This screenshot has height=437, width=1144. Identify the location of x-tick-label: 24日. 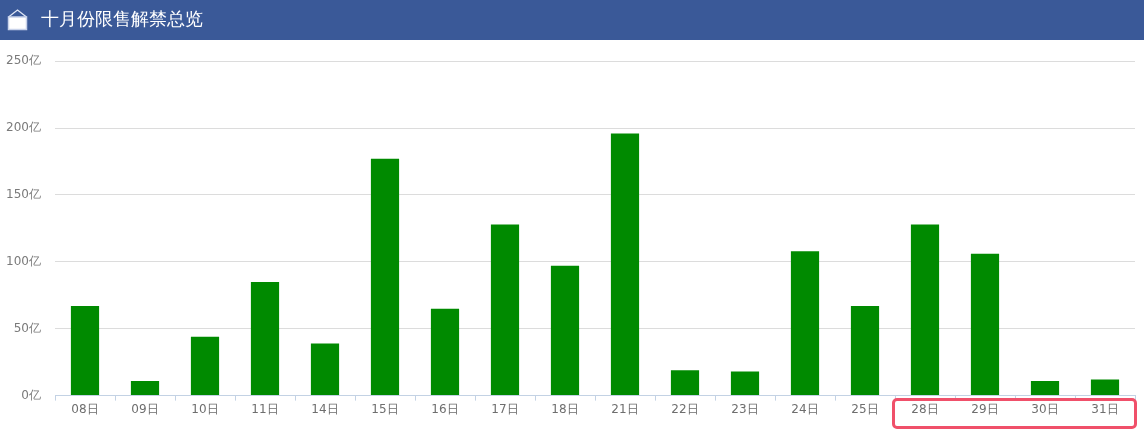
(805, 408).